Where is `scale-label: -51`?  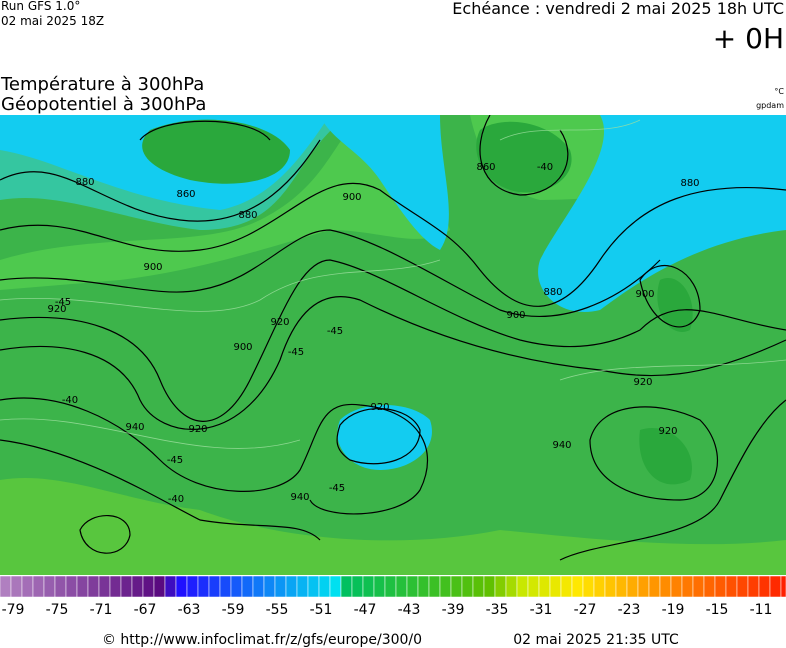 scale-label: -51 is located at coordinates (321, 610).